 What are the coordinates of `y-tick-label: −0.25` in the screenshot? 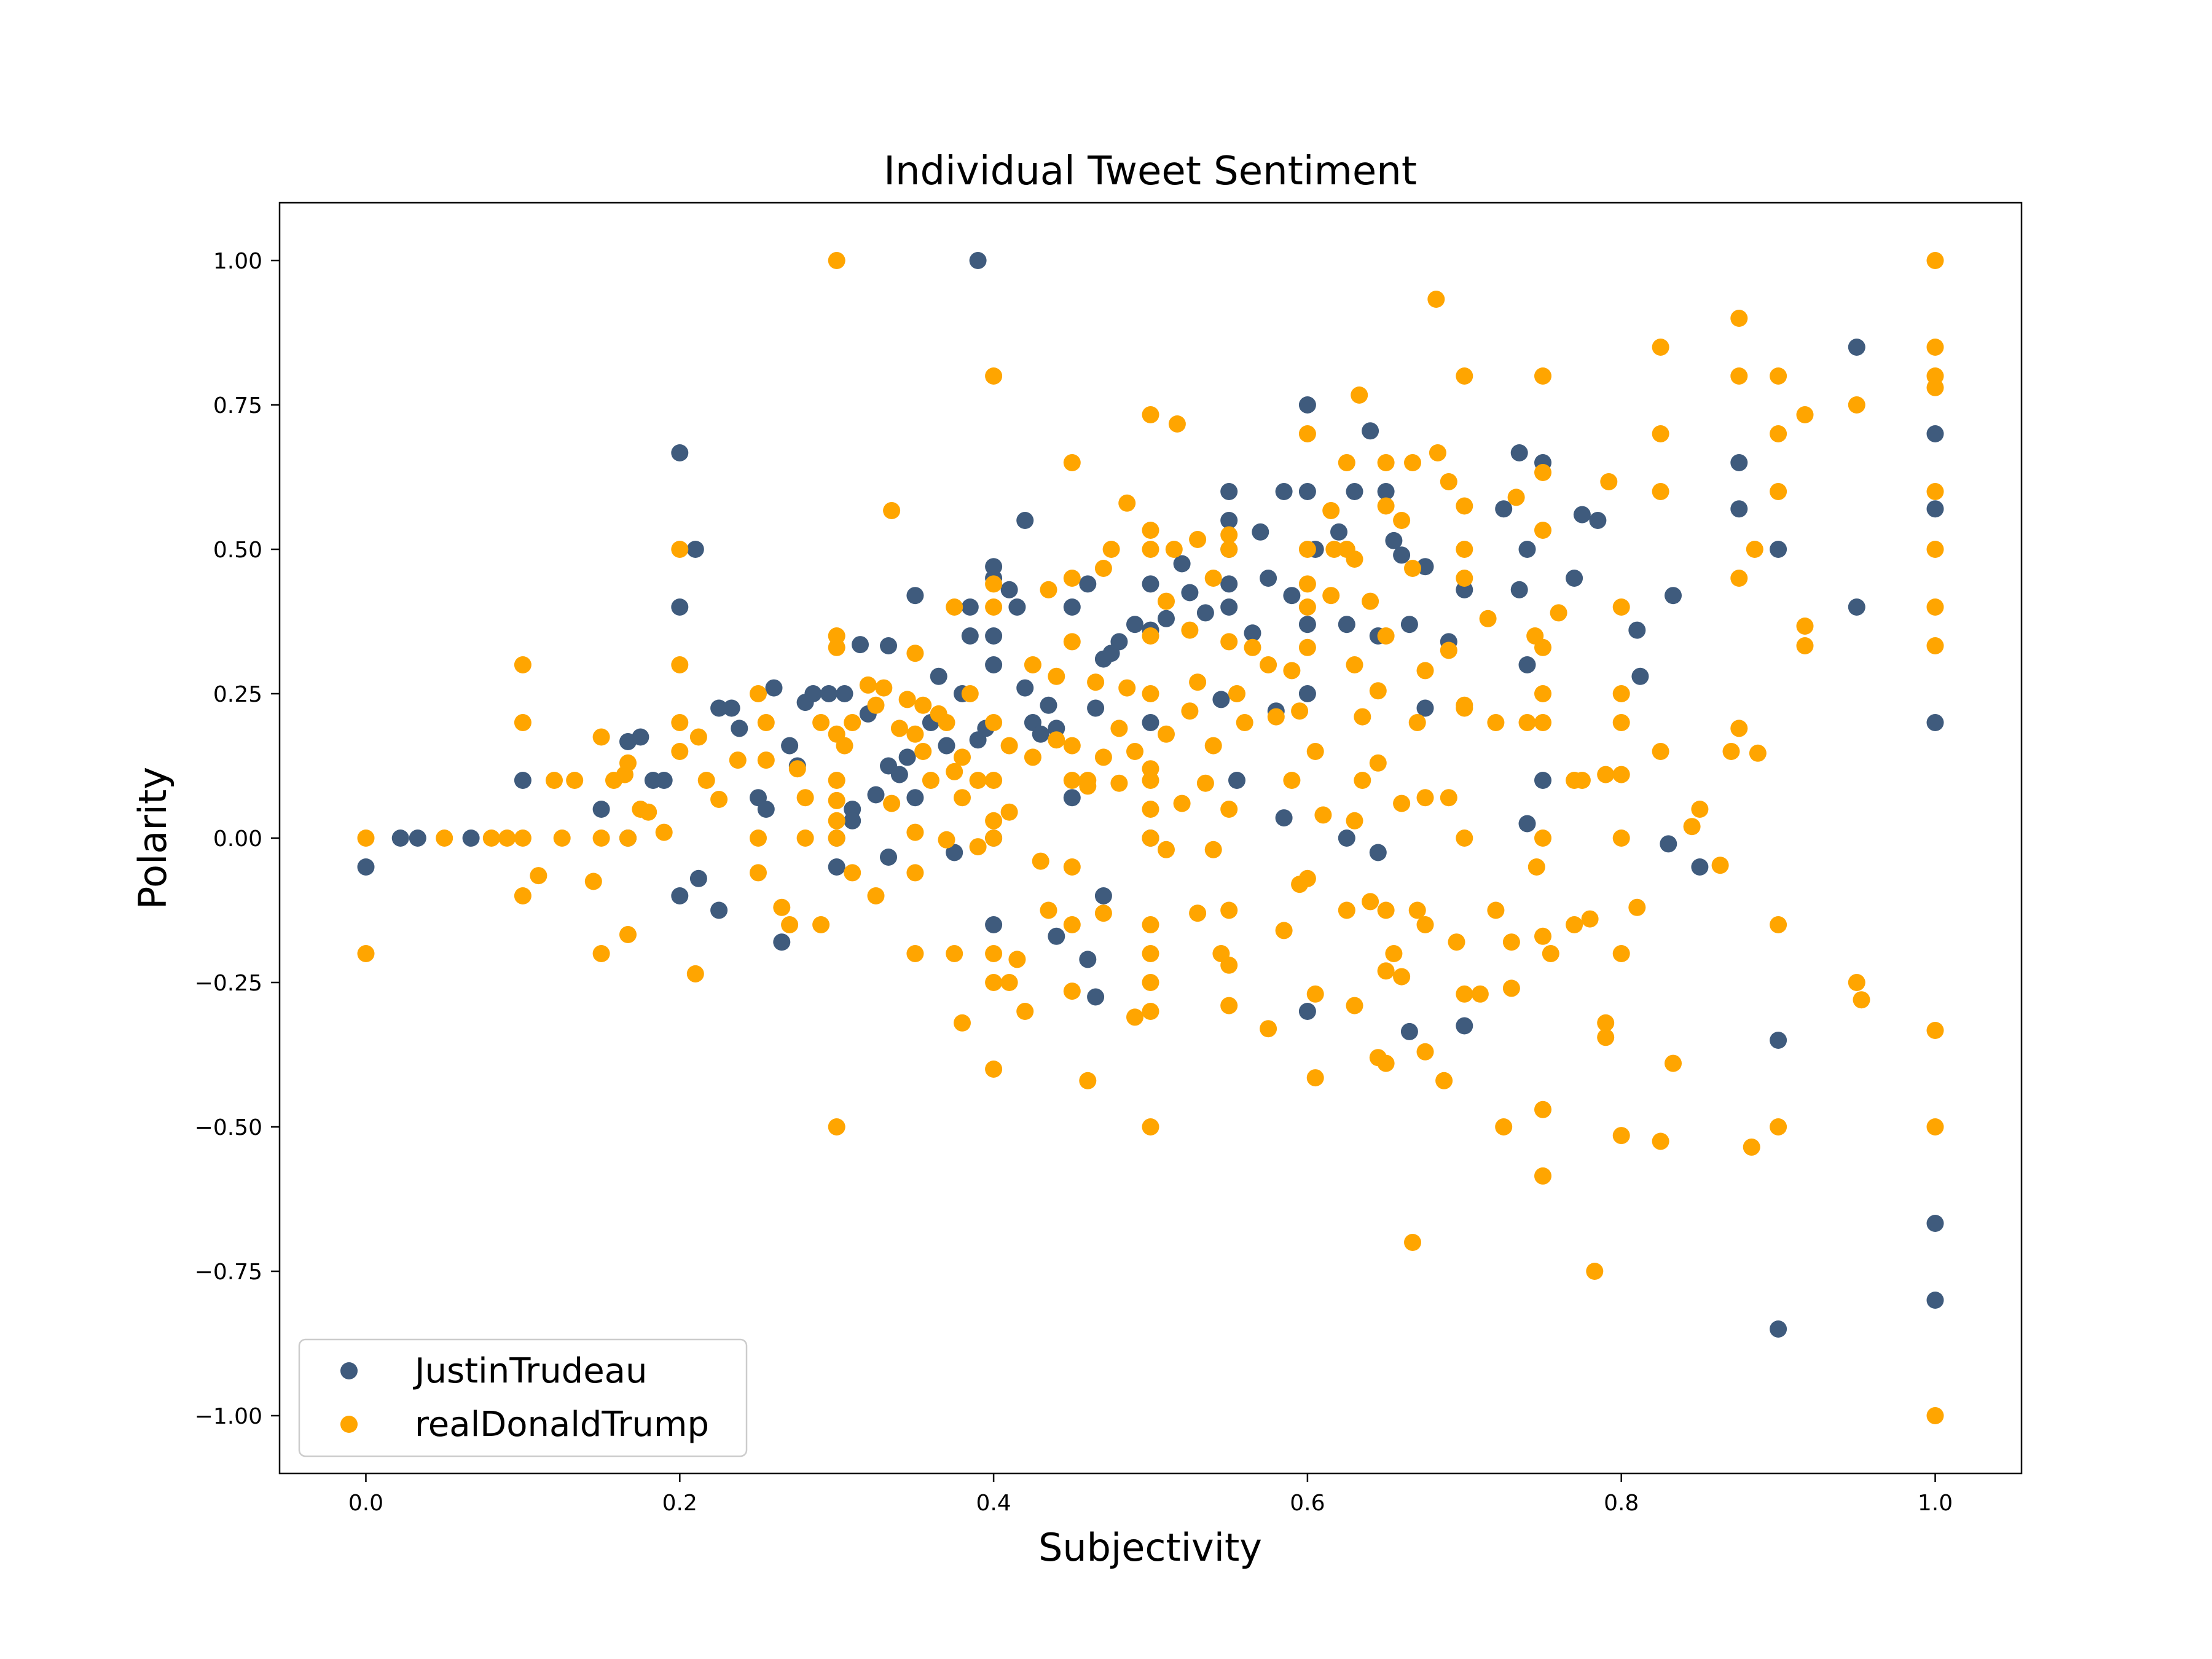 It's located at (228, 983).